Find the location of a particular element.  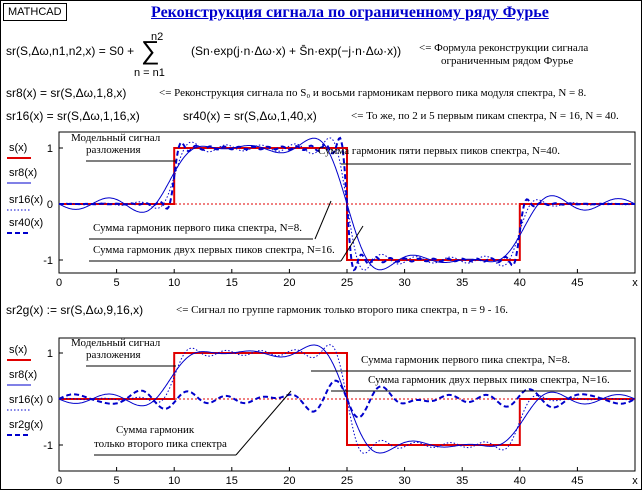

sum-lower: n = n1 is located at coordinates (149, 73).